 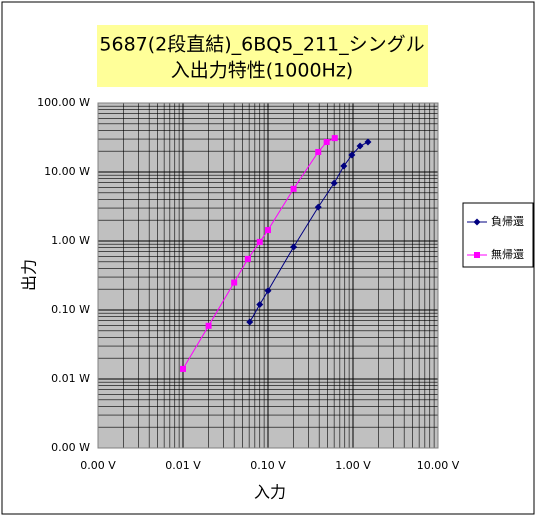 What do you see at coordinates (70, 309) in the screenshot?
I see `y-tick-label: 0.10 W` at bounding box center [70, 309].